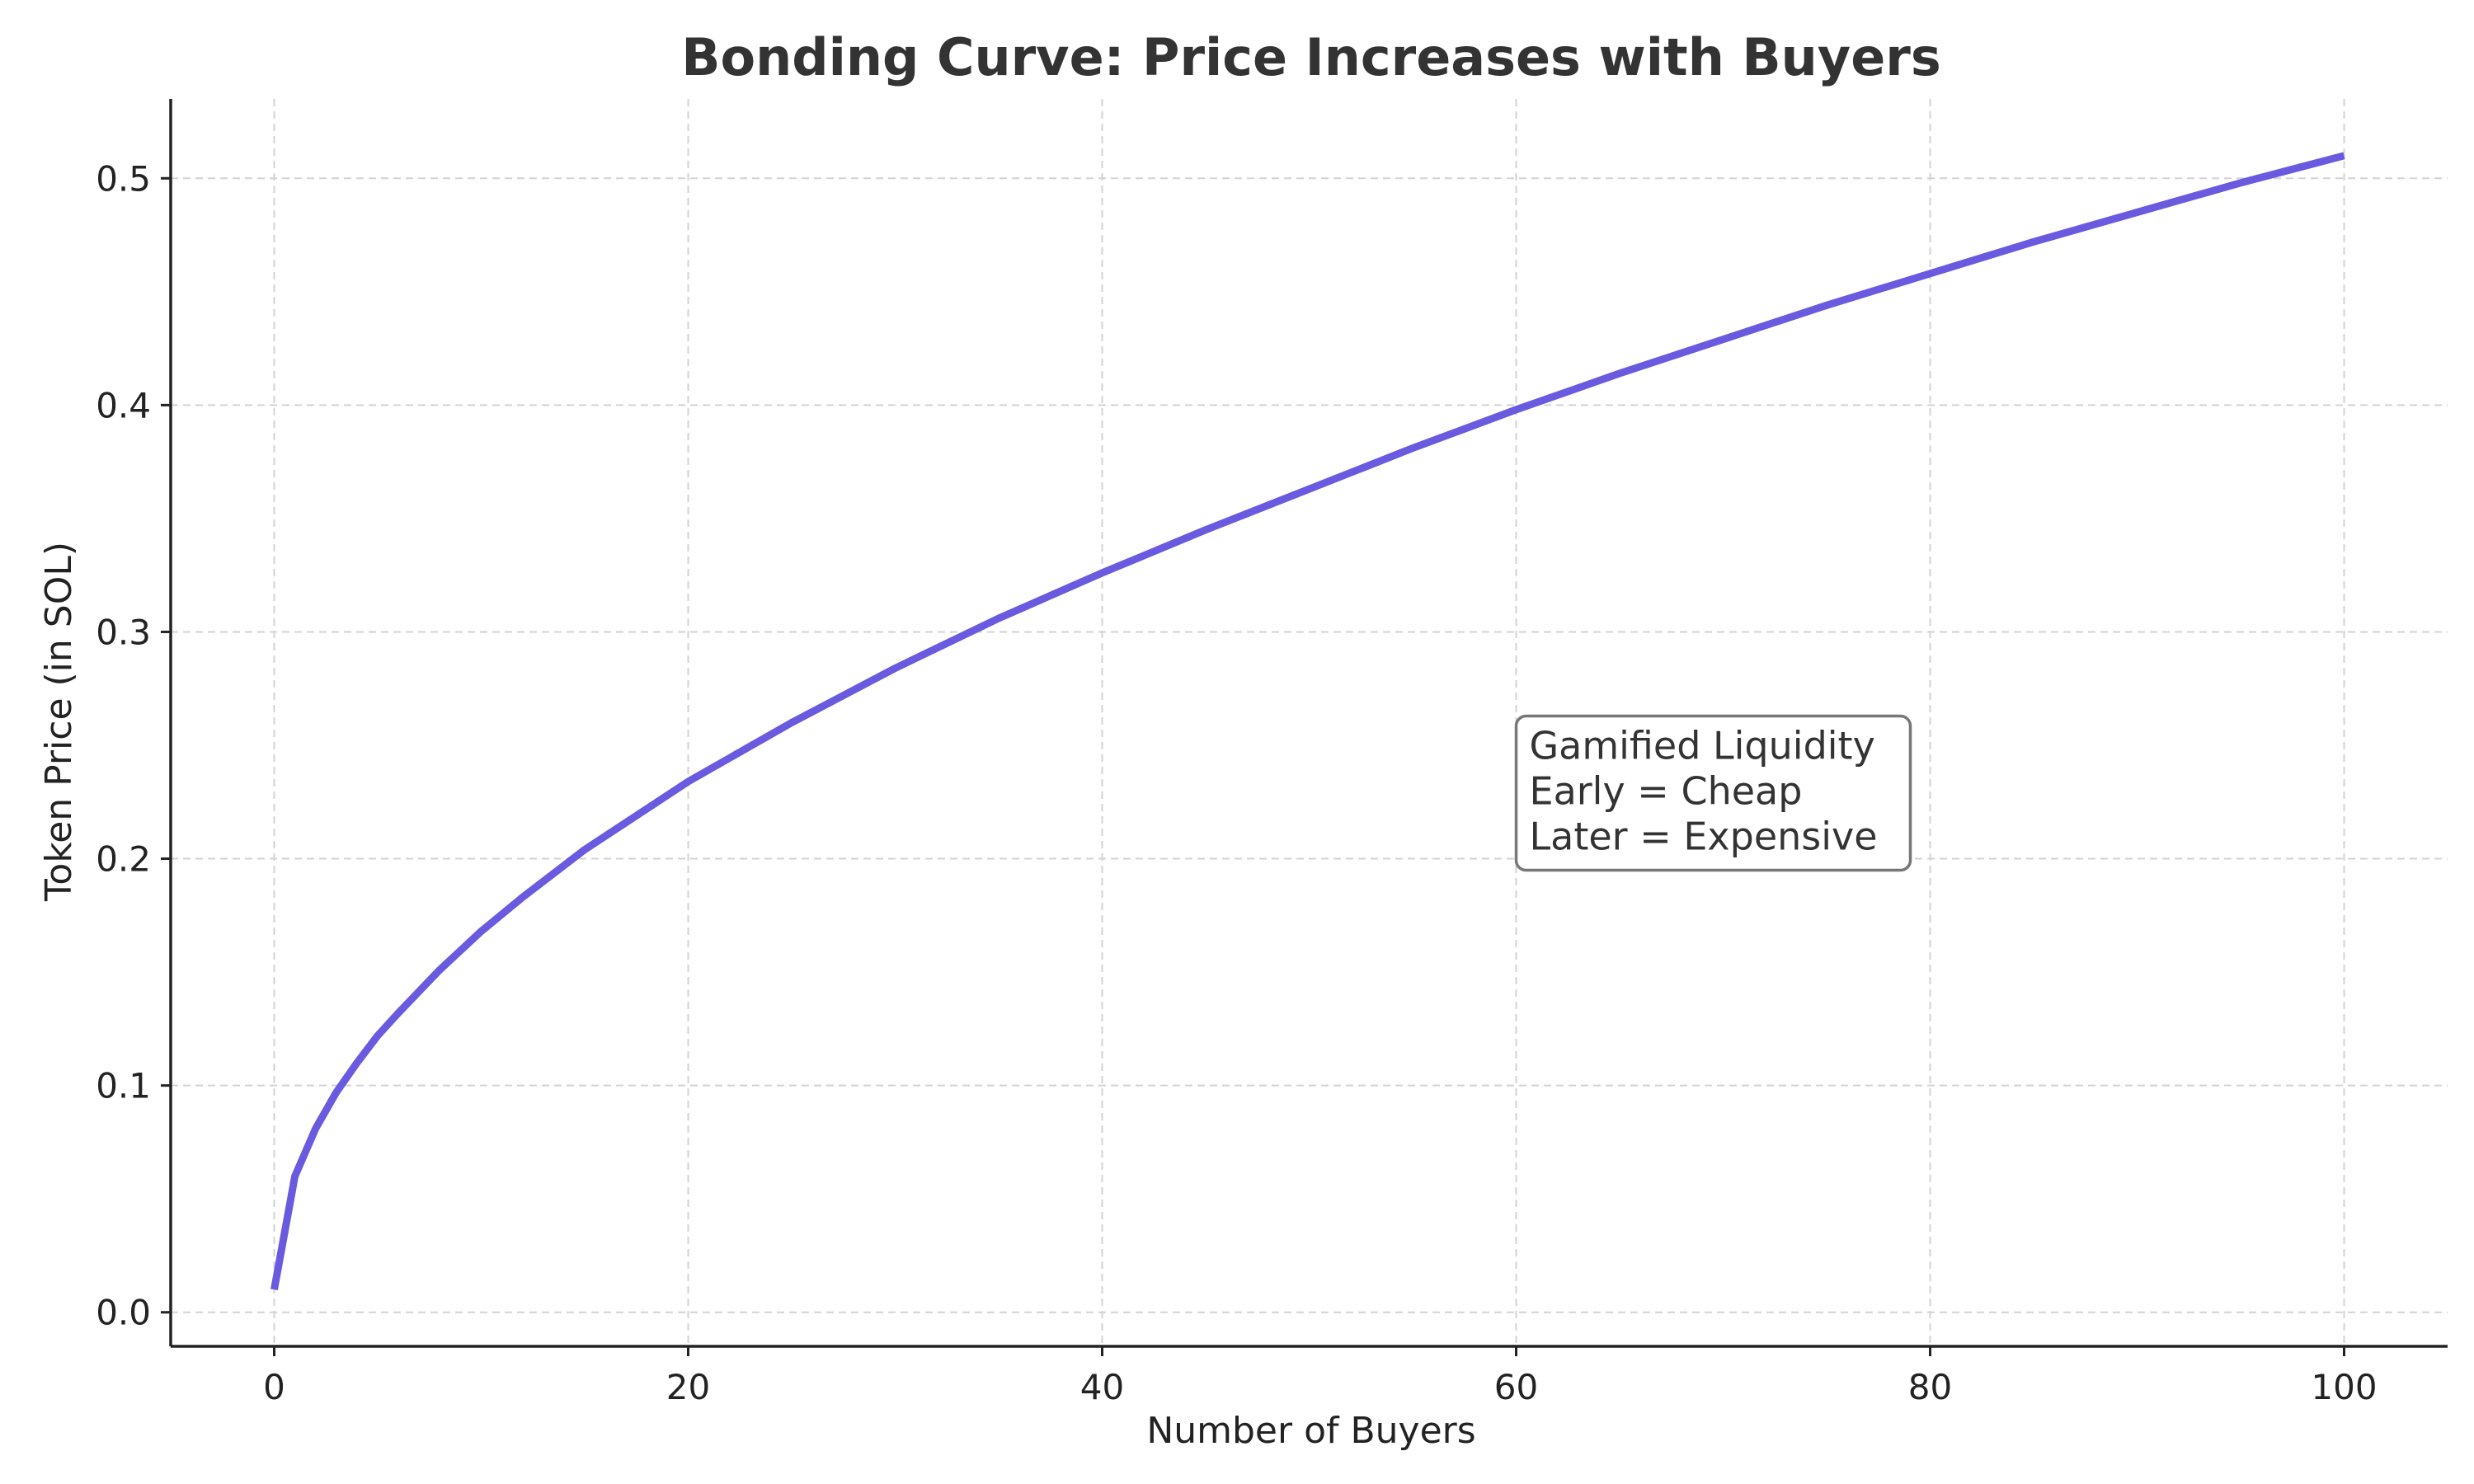 The height and width of the screenshot is (1484, 2474). I want to click on x-tick-label: 100, so click(2344, 1387).